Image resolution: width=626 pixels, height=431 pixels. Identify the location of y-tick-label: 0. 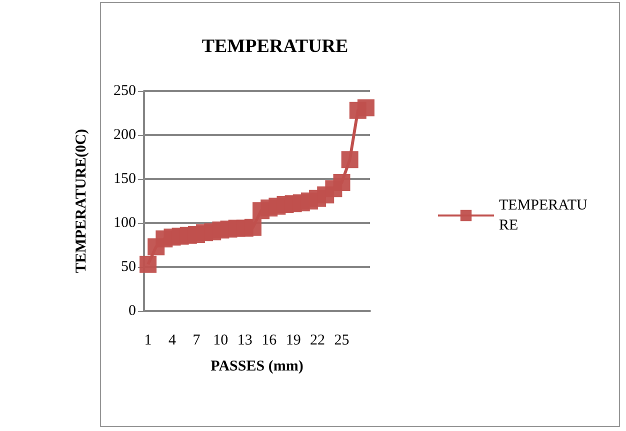
(132, 311).